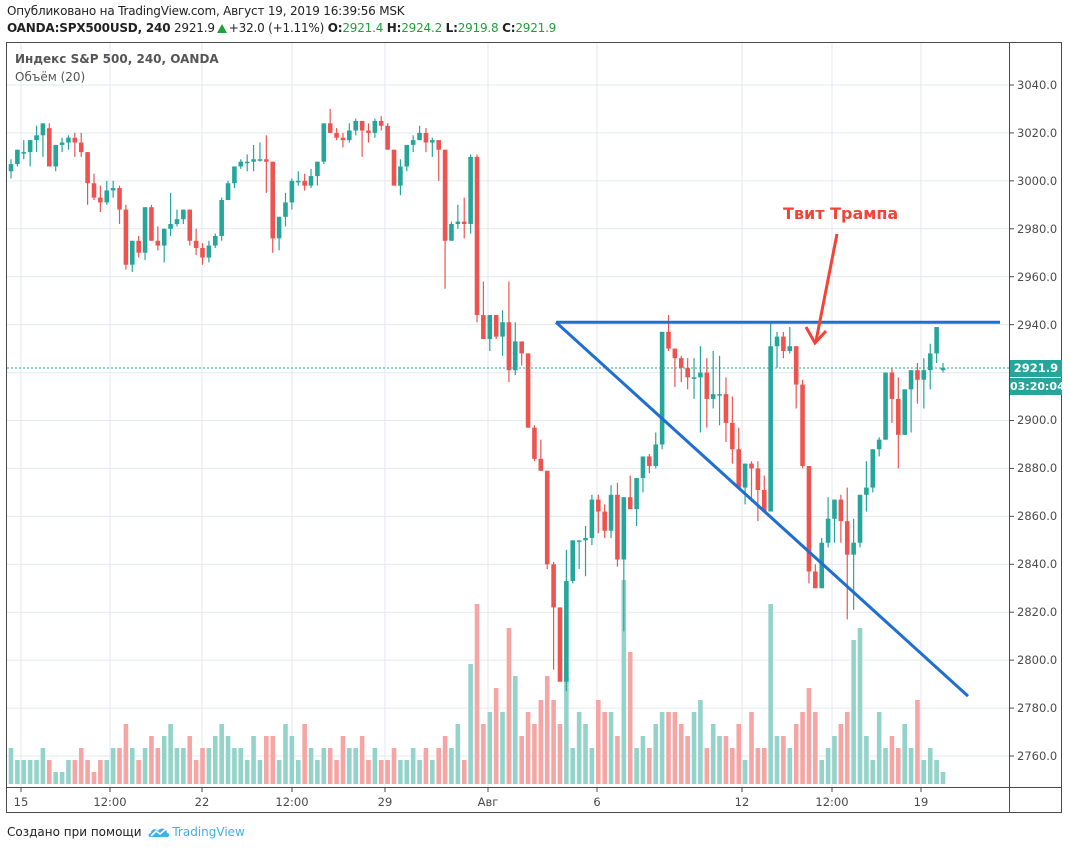 The image size is (1069, 851). Describe the element at coordinates (202, 802) in the screenshot. I see `time-tick-label: 22` at that location.